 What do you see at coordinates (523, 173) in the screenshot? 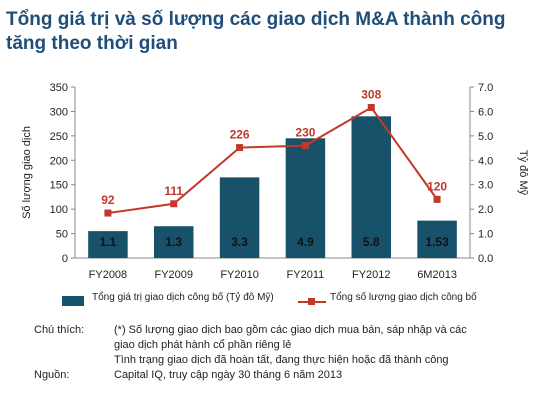
I see `y-axis-title-right: Tỷ đô Mỹ` at bounding box center [523, 173].